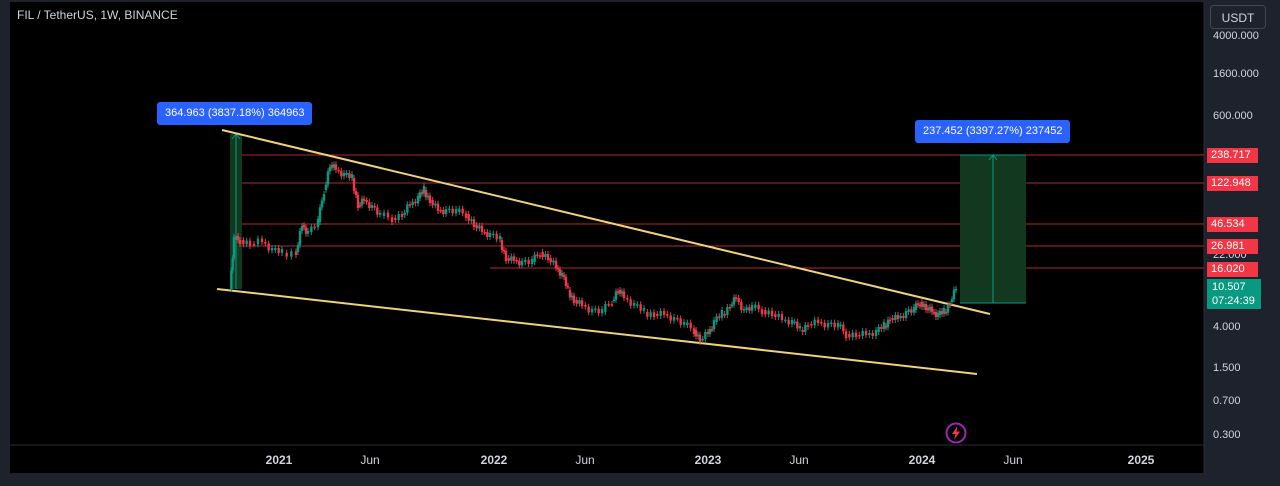 This screenshot has height=486, width=1280. What do you see at coordinates (993, 229) in the screenshot?
I see `right-measure-range` at bounding box center [993, 229].